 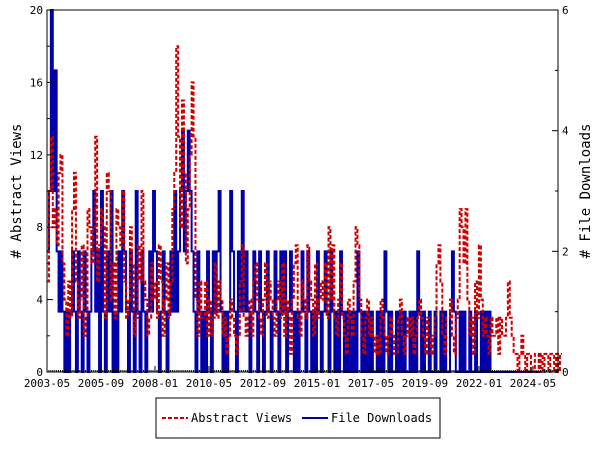 I want to click on x-tick-label: 2022-01, so click(x=479, y=383).